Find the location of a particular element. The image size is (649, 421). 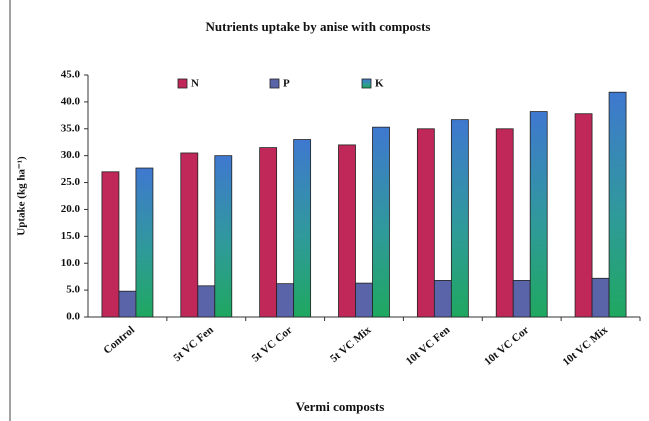

x-tick-label: 5t VC Fen is located at coordinates (193, 344).